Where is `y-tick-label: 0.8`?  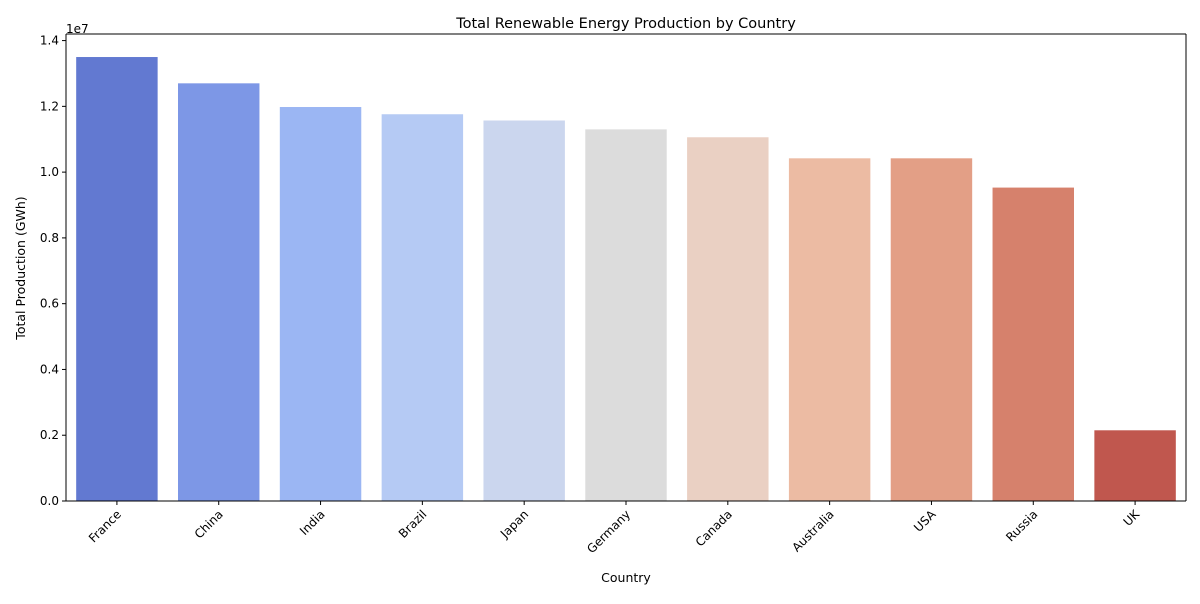 y-tick-label: 0.8 is located at coordinates (49, 238).